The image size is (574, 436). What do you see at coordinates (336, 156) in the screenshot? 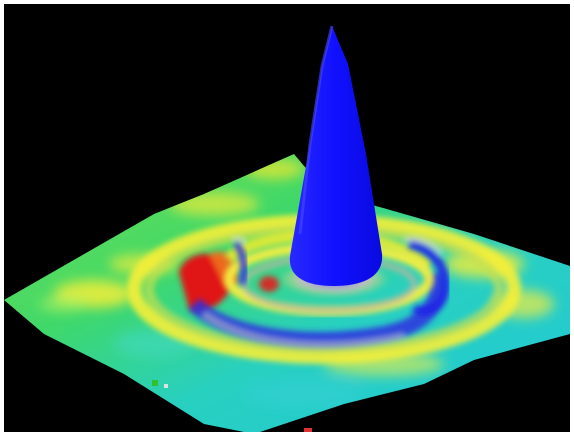
I see `central-peak` at bounding box center [336, 156].